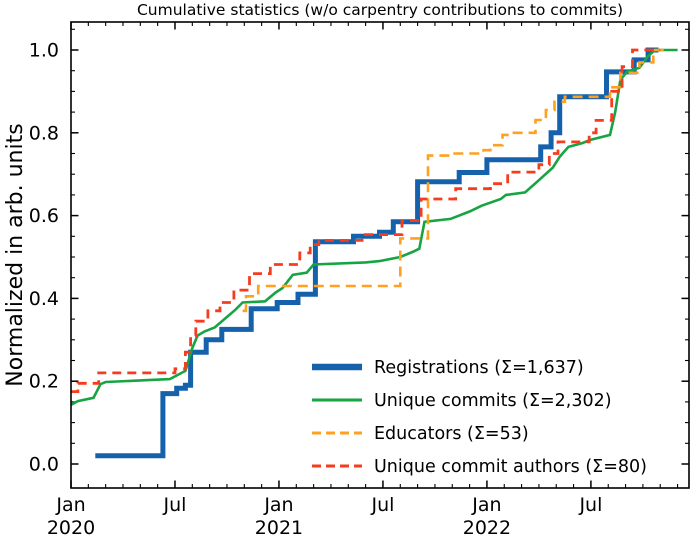 This screenshot has height=542, width=695. What do you see at coordinates (44, 258) in the screenshot?
I see `y-tick-labels: 0.0 0.2 0.4 0.6 0.8 1.0` at bounding box center [44, 258].